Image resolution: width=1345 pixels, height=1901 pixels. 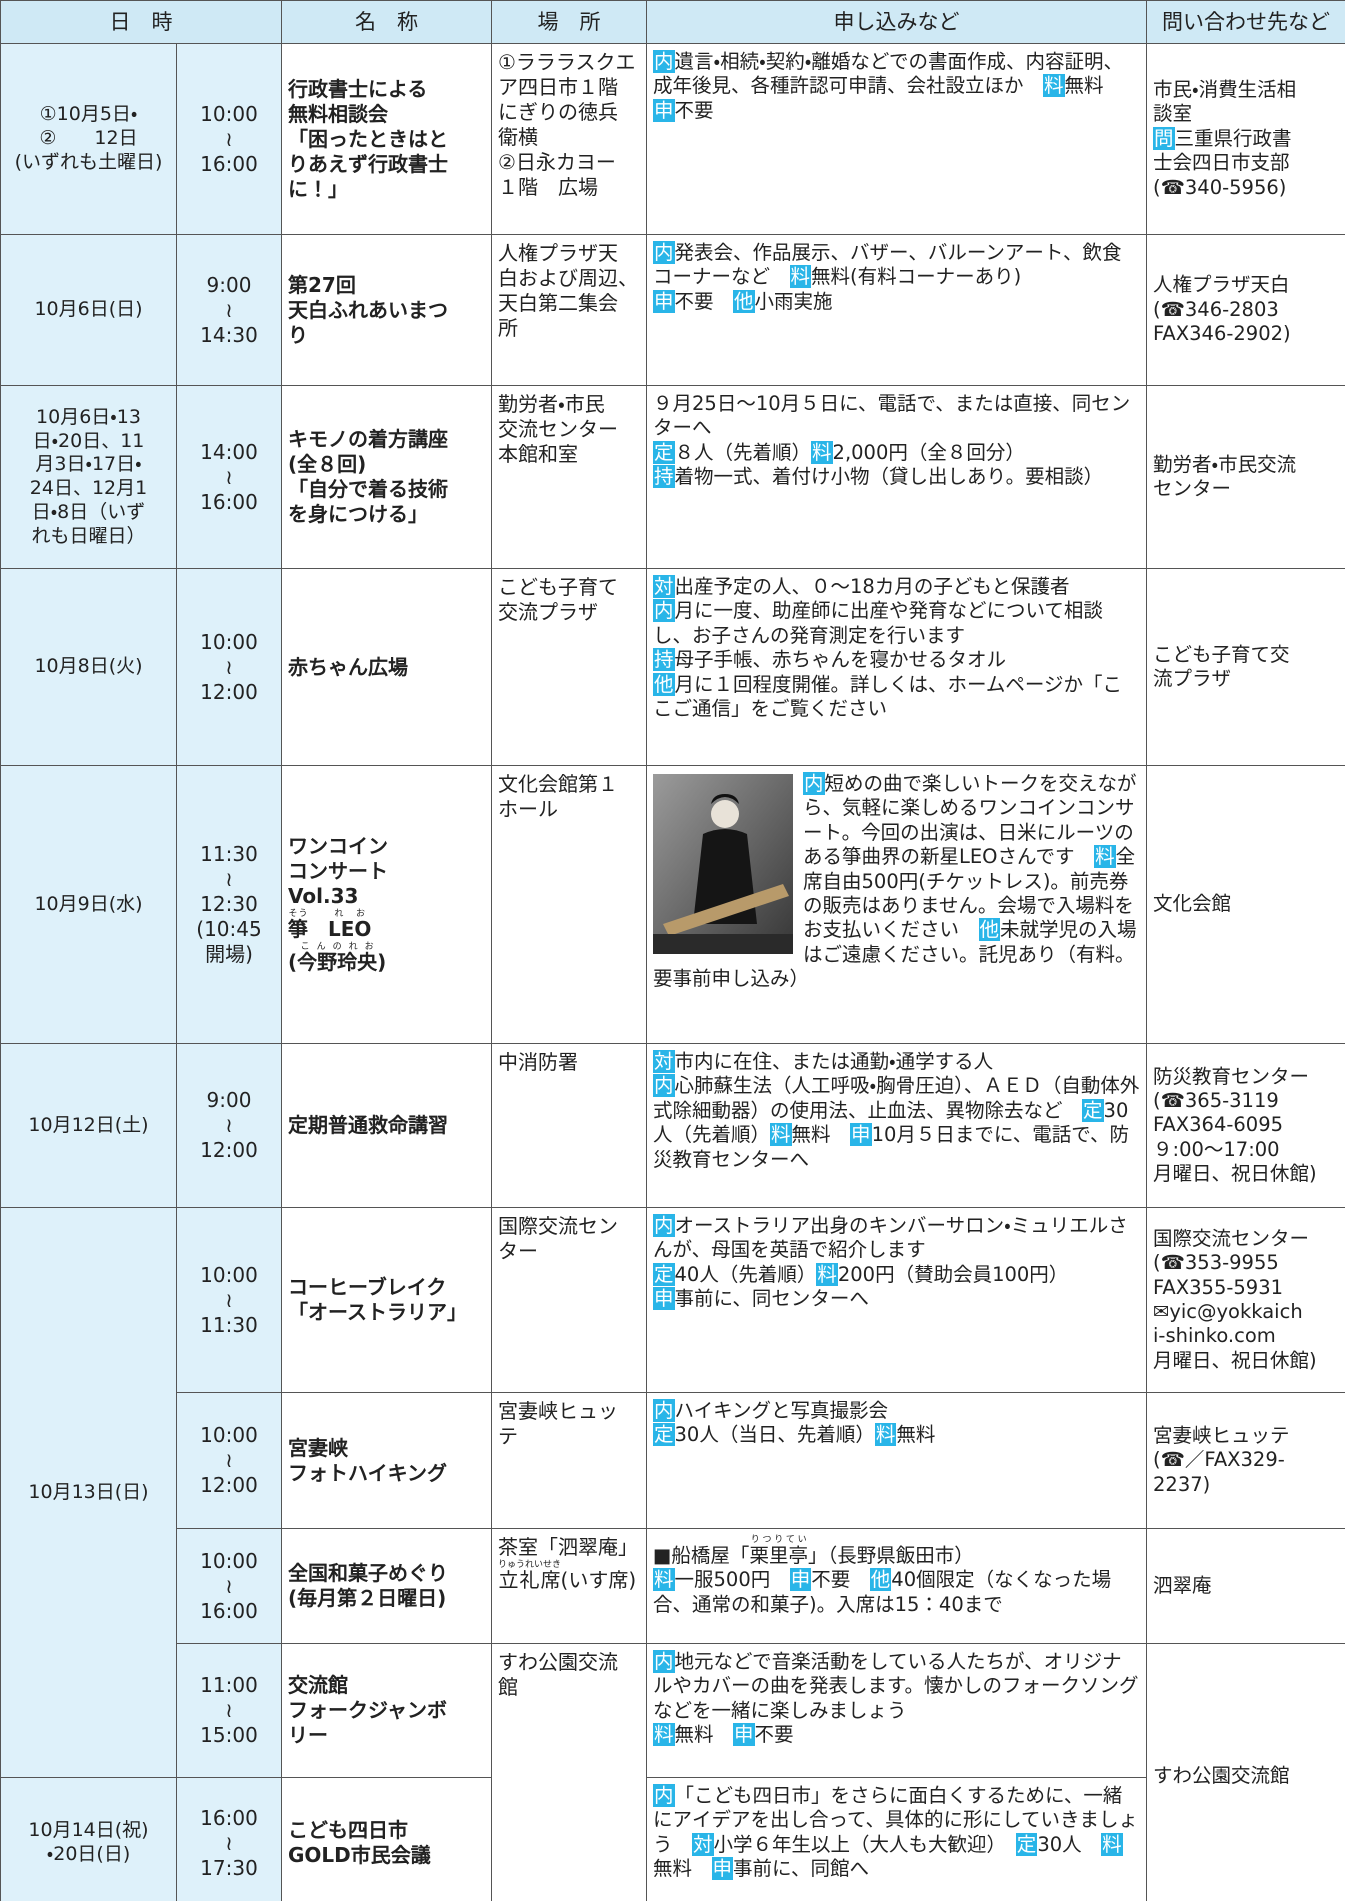 I want to click on line: 開場), so click(x=229, y=954).